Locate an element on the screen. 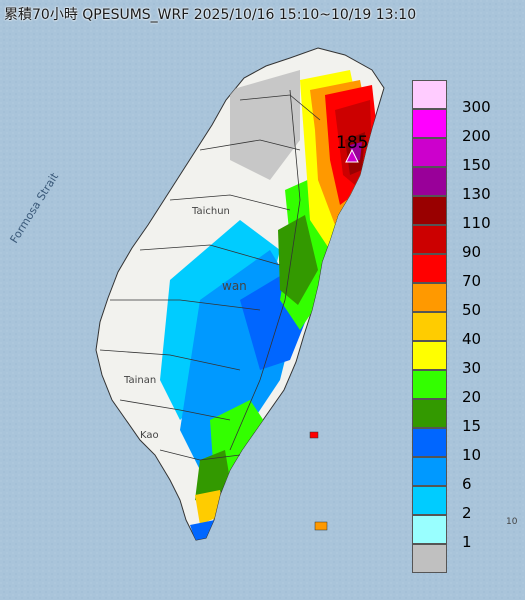 The height and width of the screenshot is (600, 525). legend-label: 110 is located at coordinates (476, 223).